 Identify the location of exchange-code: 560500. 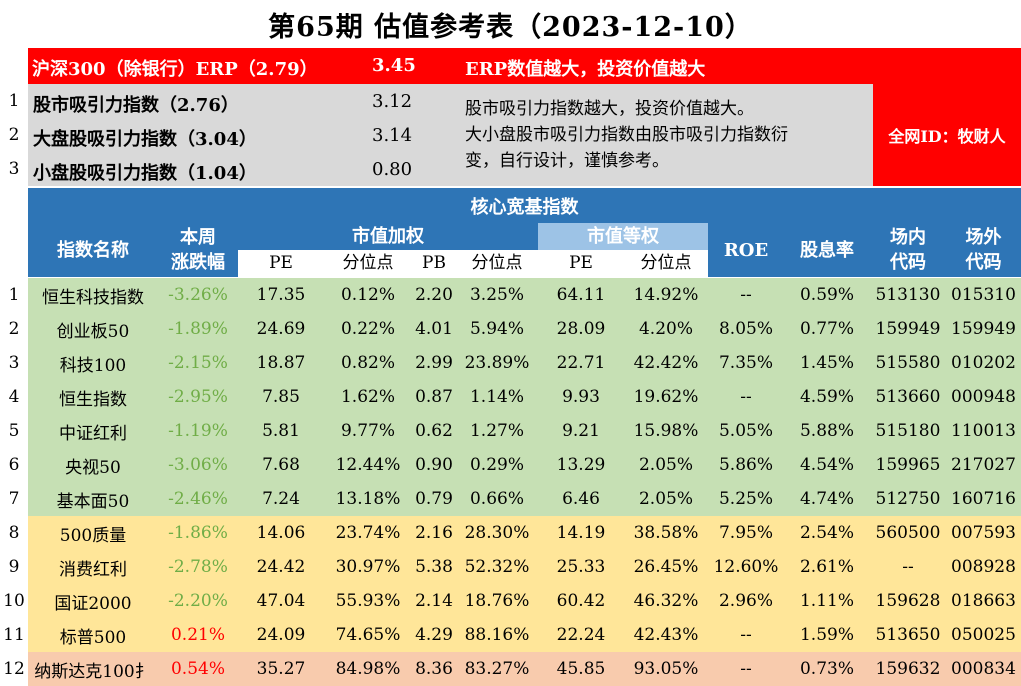
(908, 533).